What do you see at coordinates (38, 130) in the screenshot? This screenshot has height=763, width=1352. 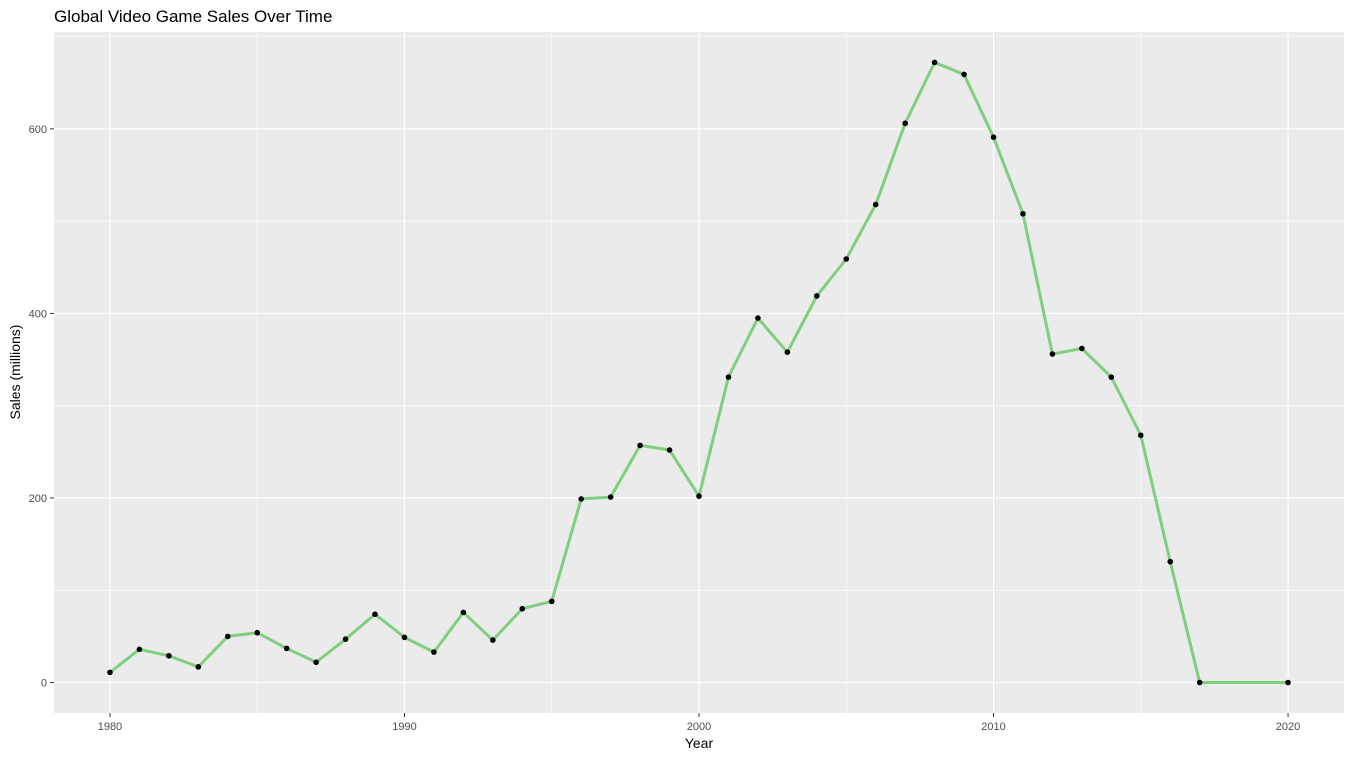 I see `y-tick-label: 600` at bounding box center [38, 130].